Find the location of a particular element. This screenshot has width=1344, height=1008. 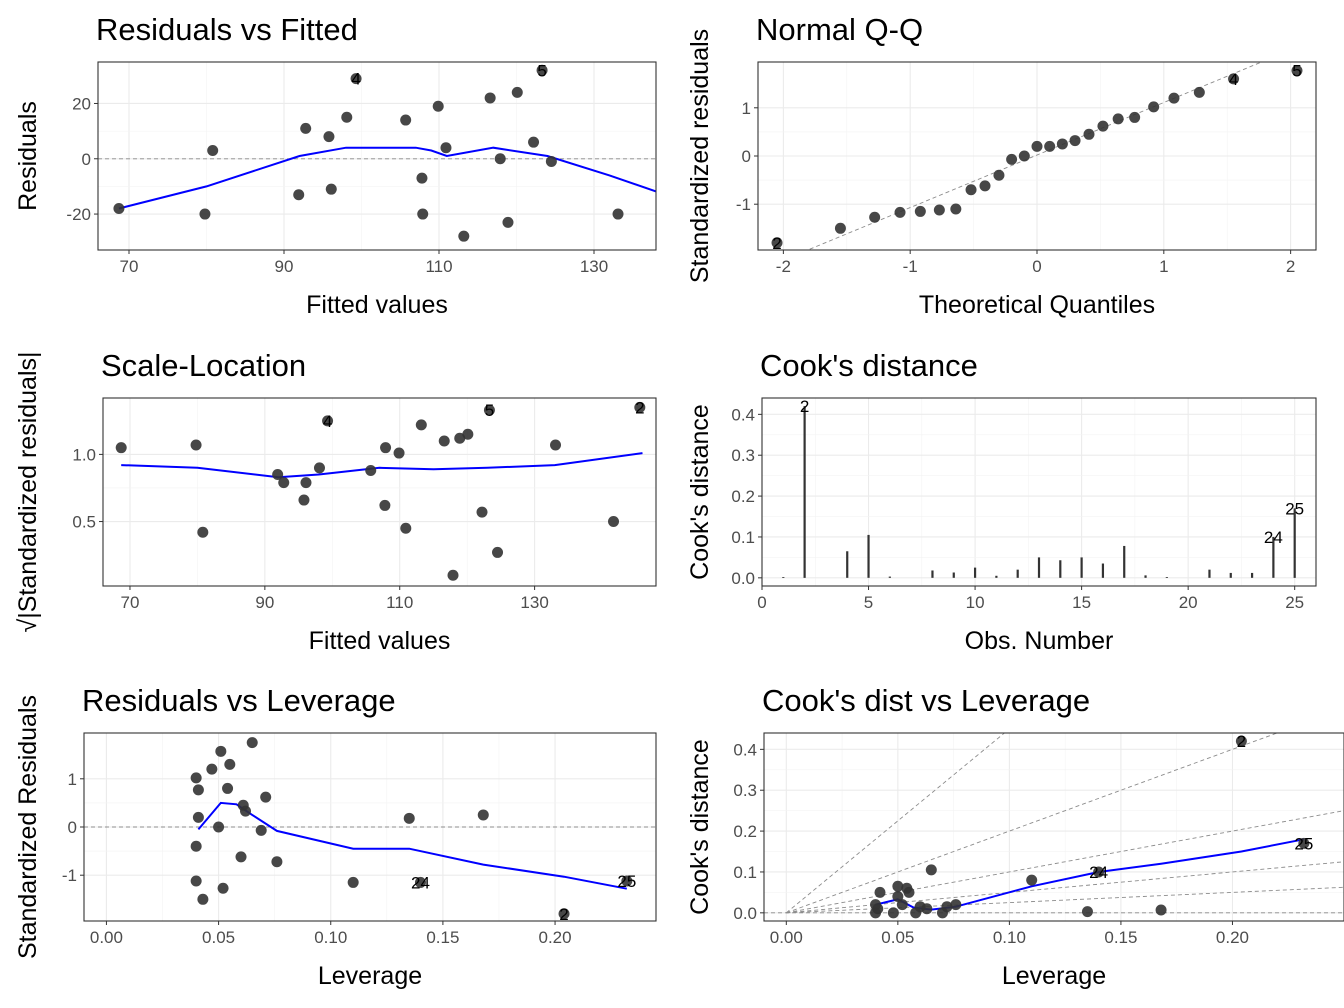

panel-title: Cook's dist vs Leverage is located at coordinates (926, 700).